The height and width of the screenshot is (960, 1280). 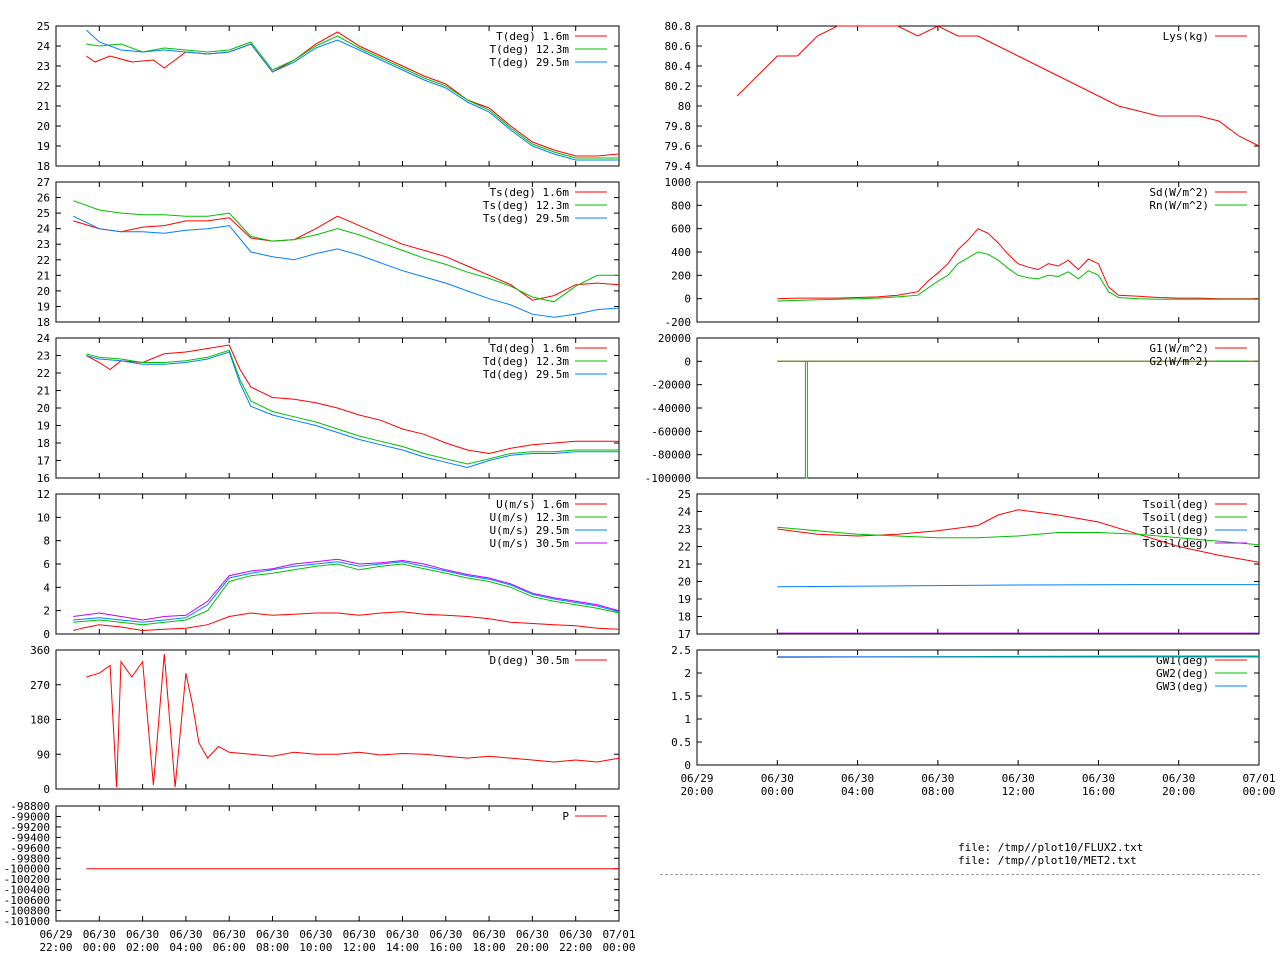 I want to click on y-tick-label: 22, so click(x=684, y=547).